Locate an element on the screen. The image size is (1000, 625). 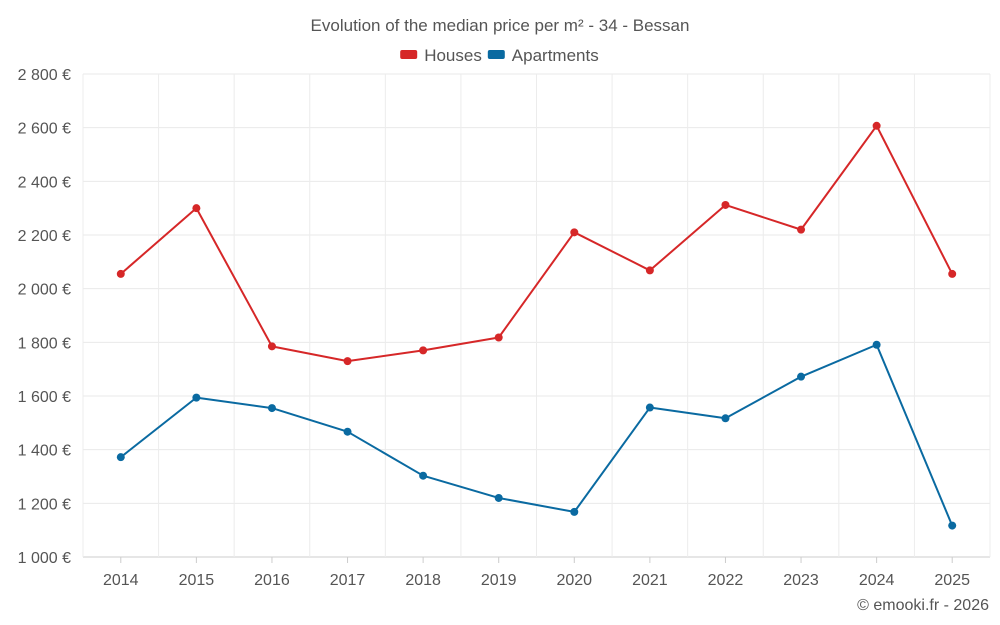
legend-label-apartments: Apartments is located at coordinates (555, 55).